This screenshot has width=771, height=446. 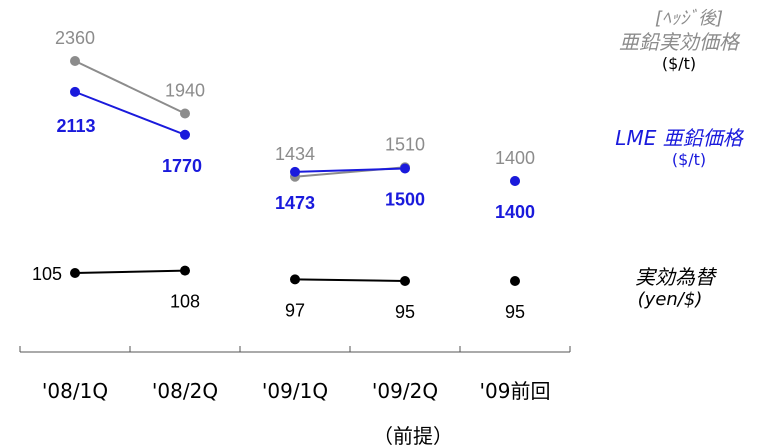 I want to click on legend-lme-unit: ($/t), so click(x=689, y=159).